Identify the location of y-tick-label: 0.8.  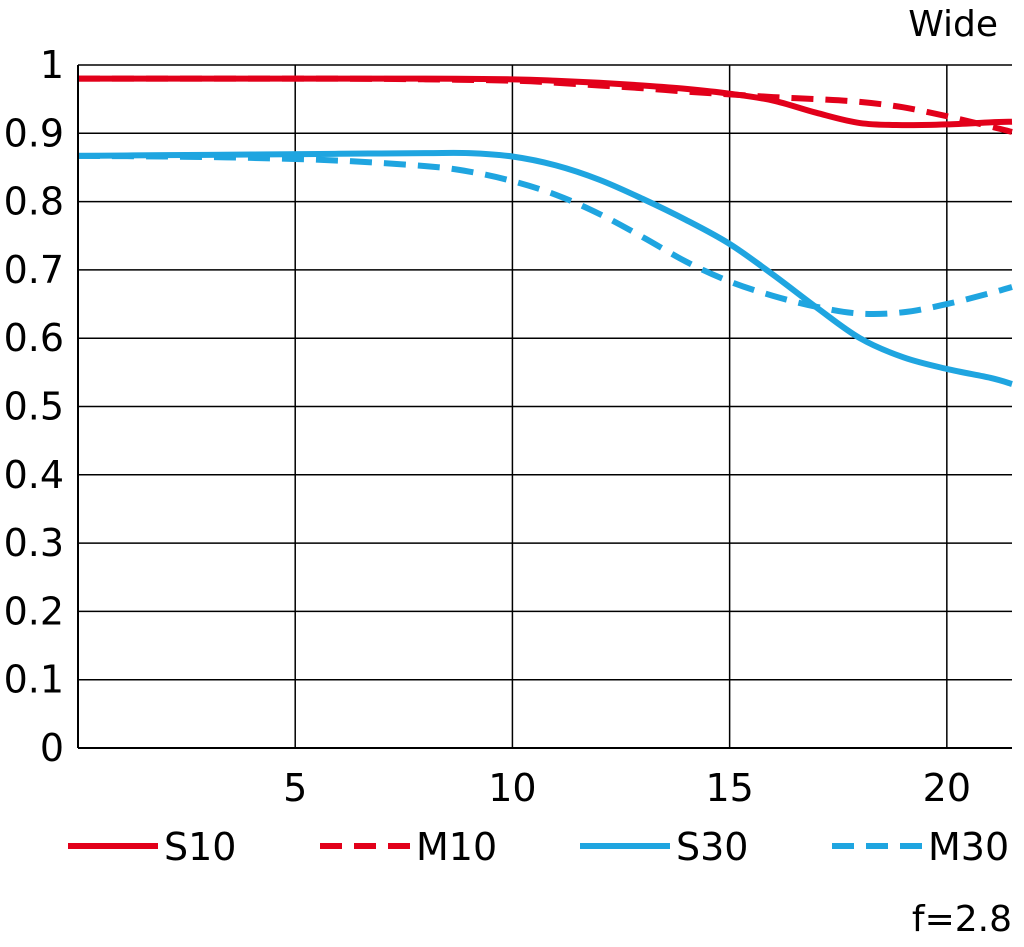
(34, 202).